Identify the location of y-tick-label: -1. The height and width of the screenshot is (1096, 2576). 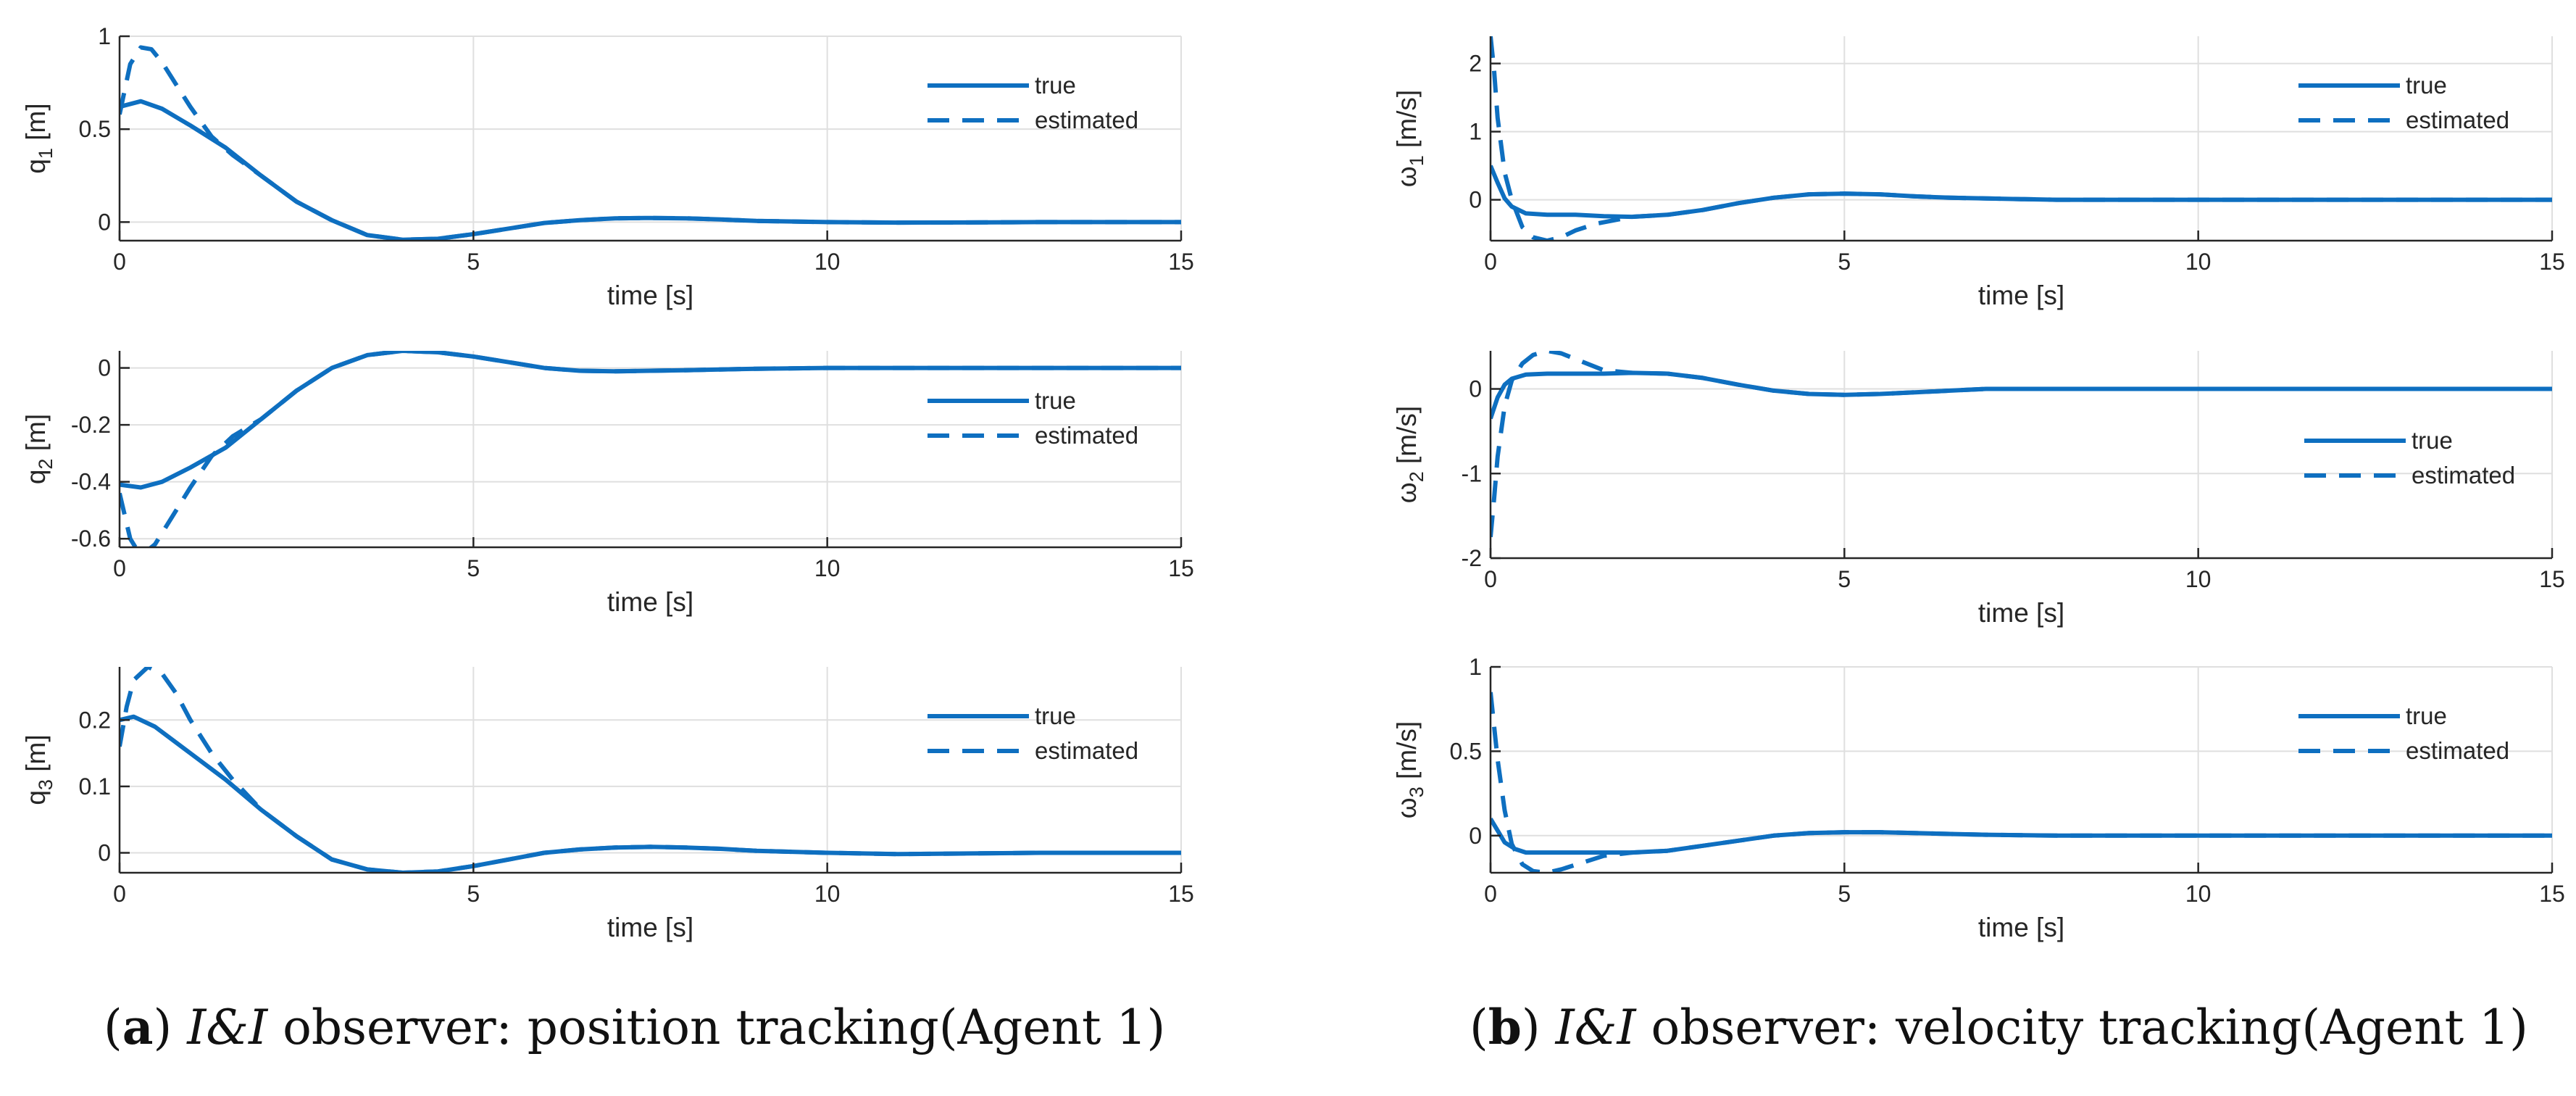
(1472, 473).